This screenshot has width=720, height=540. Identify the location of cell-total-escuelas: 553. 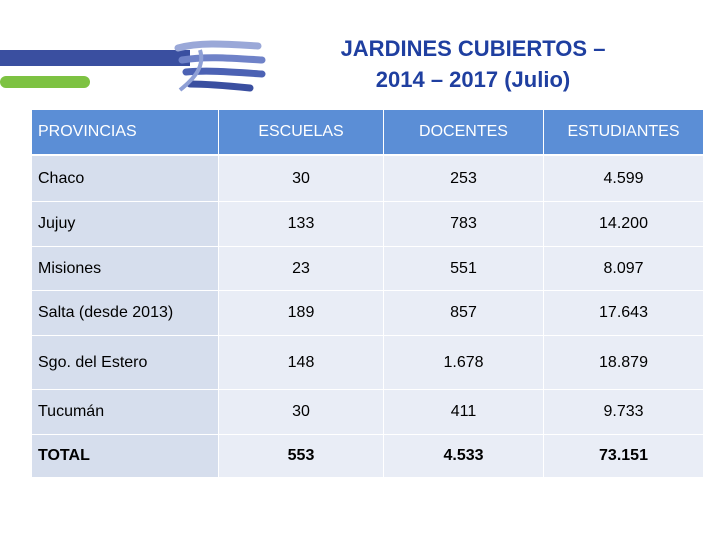
(301, 456).